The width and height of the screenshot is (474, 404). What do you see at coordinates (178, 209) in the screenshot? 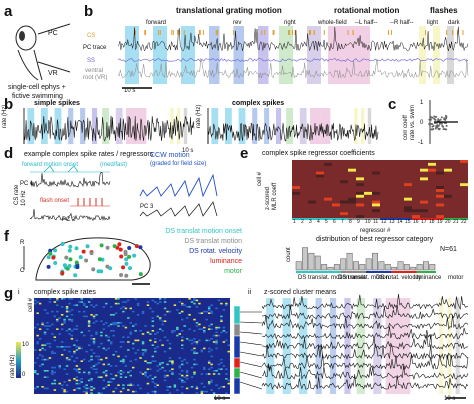
I see `pc3-trace` at bounding box center [178, 209].